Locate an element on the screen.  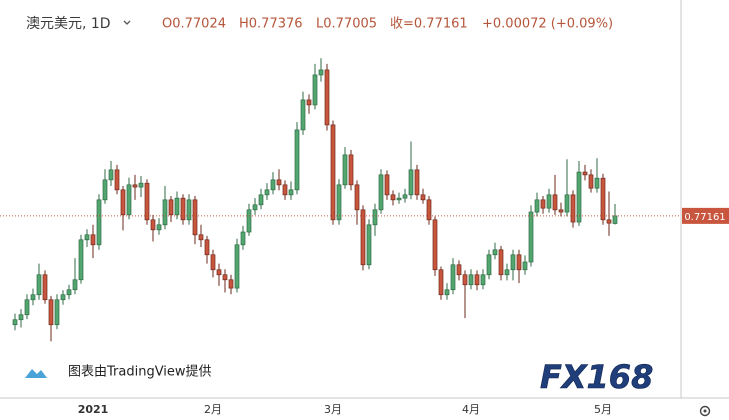
x-tick-label: 4月 is located at coordinates (471, 409).